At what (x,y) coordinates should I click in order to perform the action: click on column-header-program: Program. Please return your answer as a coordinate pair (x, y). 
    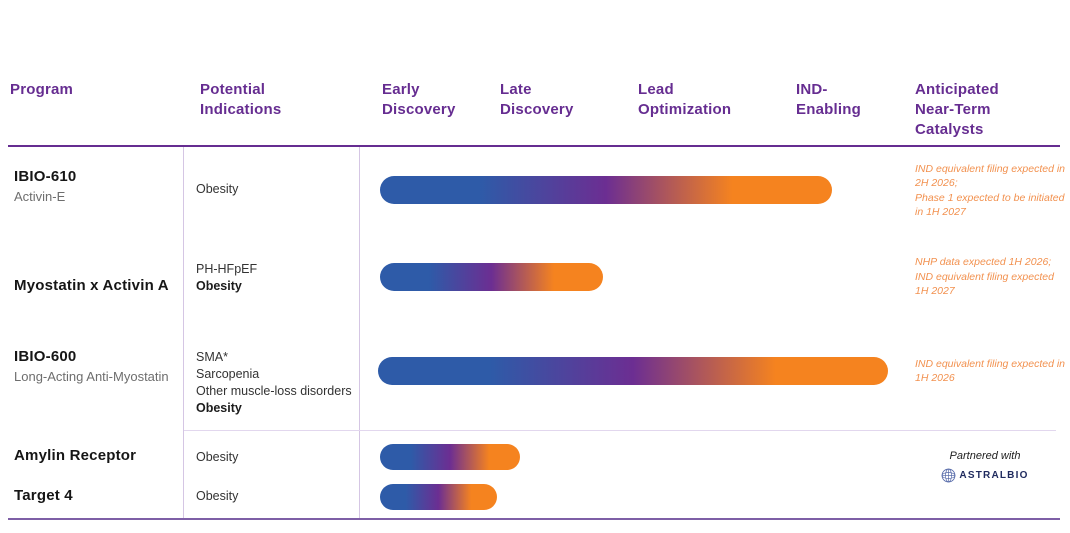
    Looking at the image, I should click on (42, 89).